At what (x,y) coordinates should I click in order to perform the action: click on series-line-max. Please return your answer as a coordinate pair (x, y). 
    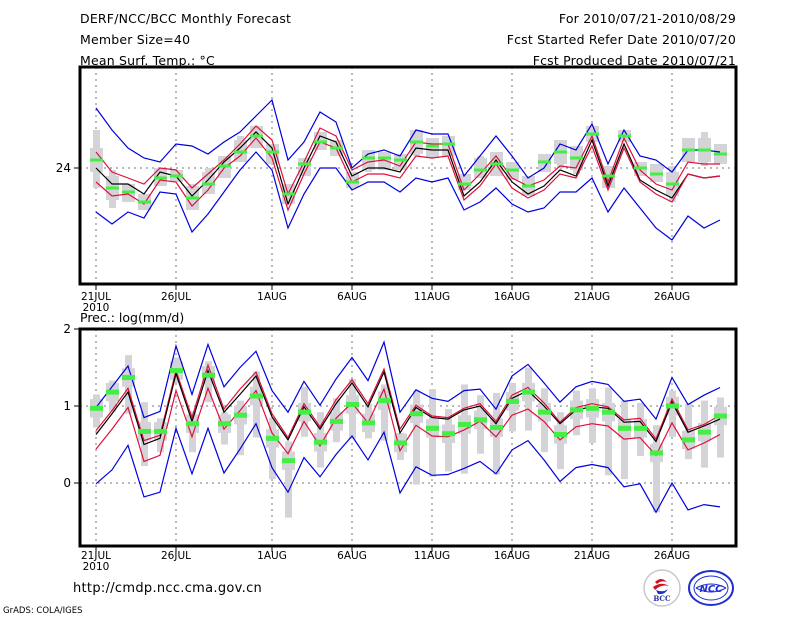
    Looking at the image, I should click on (408, 380).